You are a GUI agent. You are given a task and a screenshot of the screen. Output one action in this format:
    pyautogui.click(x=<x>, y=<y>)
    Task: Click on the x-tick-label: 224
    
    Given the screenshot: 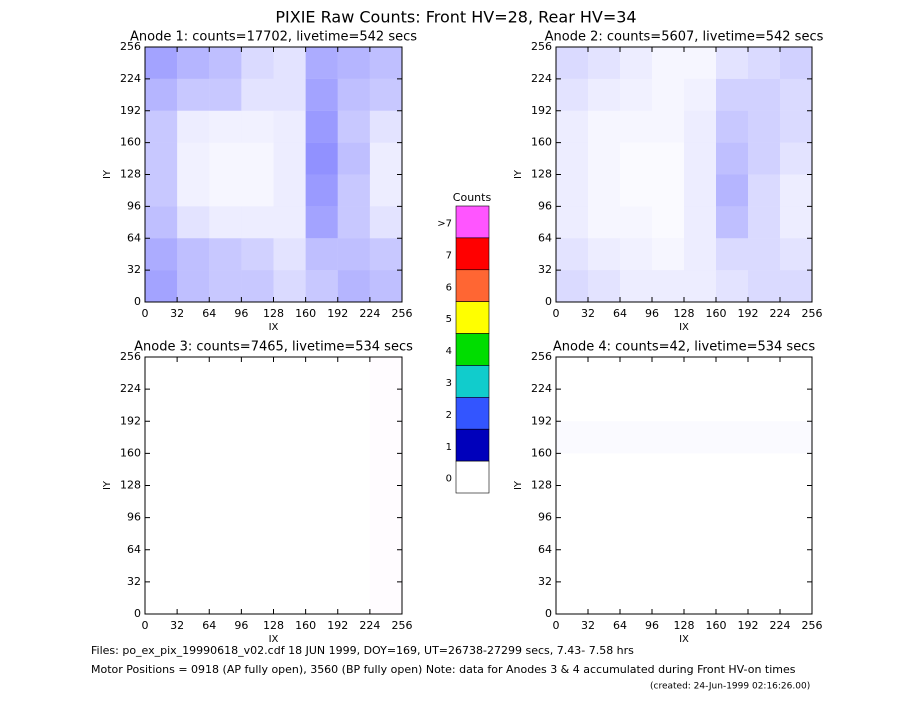 What is the action you would take?
    pyautogui.click(x=369, y=313)
    